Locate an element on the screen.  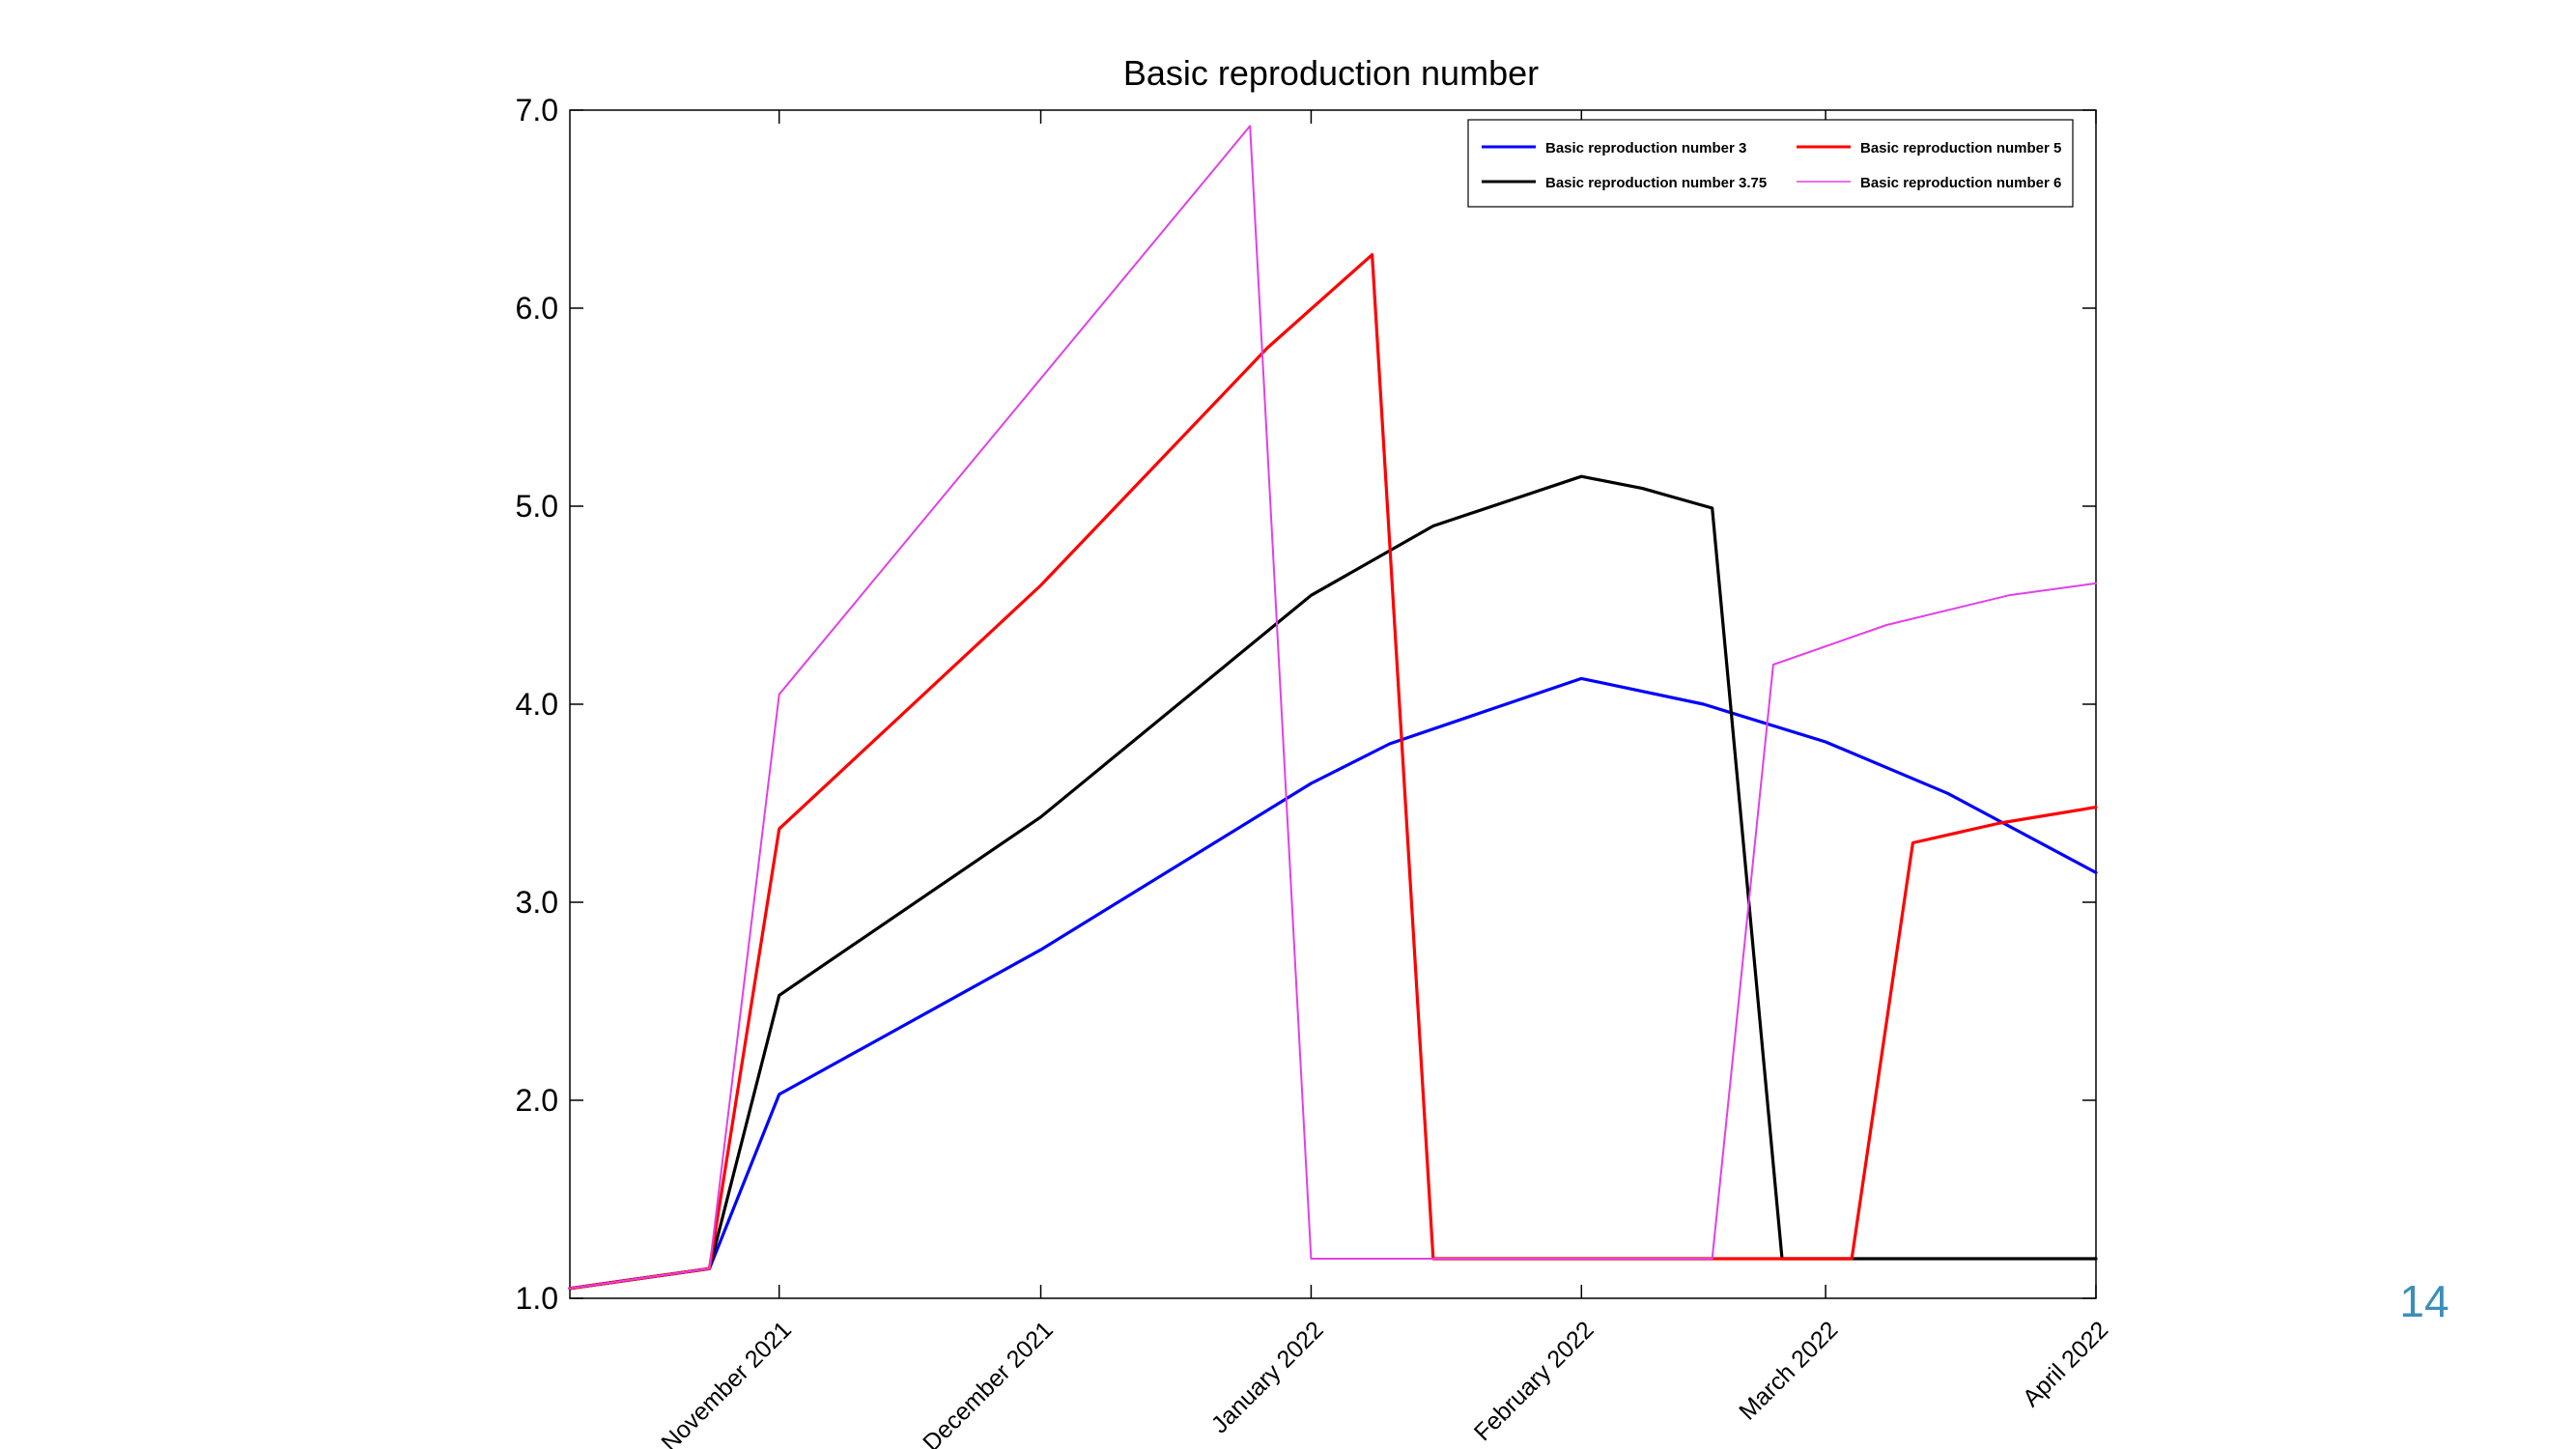
y-tick-label: 4.0 is located at coordinates (537, 704).